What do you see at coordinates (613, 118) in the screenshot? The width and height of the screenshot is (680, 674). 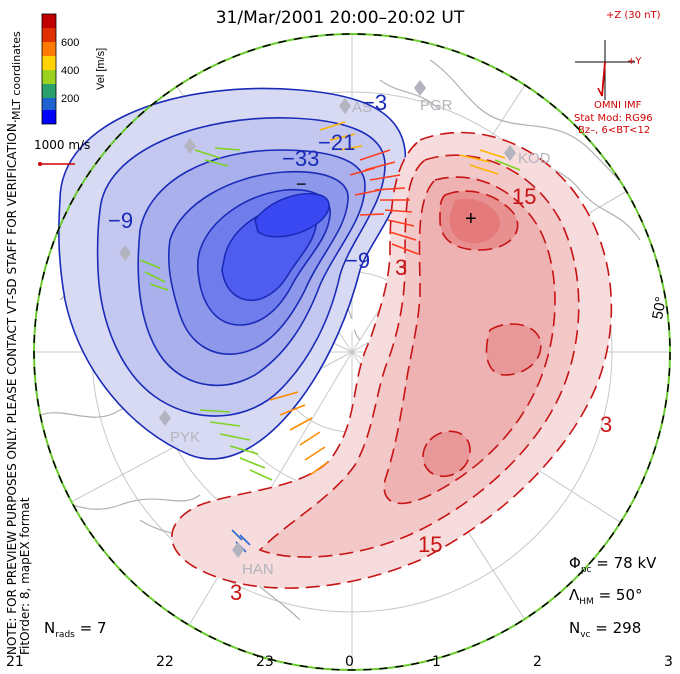 I see `stat-model: Stat Mod: RG96` at bounding box center [613, 118].